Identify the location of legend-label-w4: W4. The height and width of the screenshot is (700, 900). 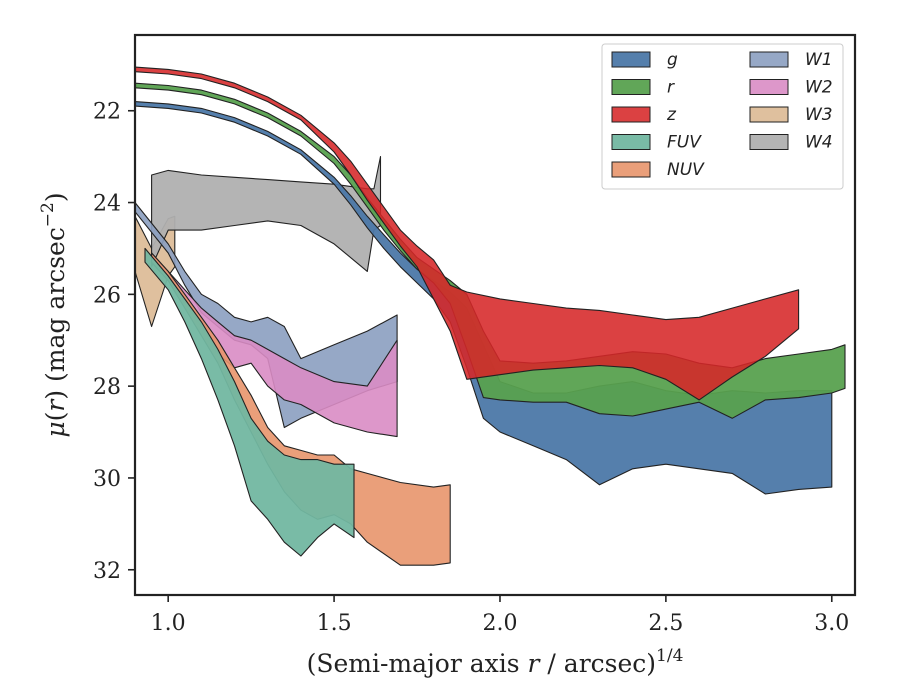
(819, 143).